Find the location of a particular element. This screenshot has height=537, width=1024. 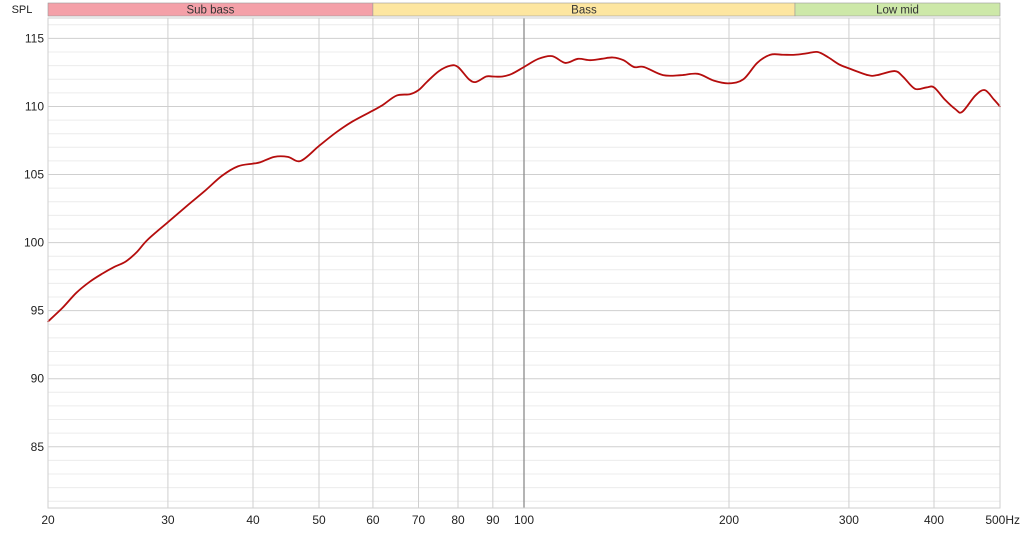

x-tick-label: 500Hz is located at coordinates (1002, 520).